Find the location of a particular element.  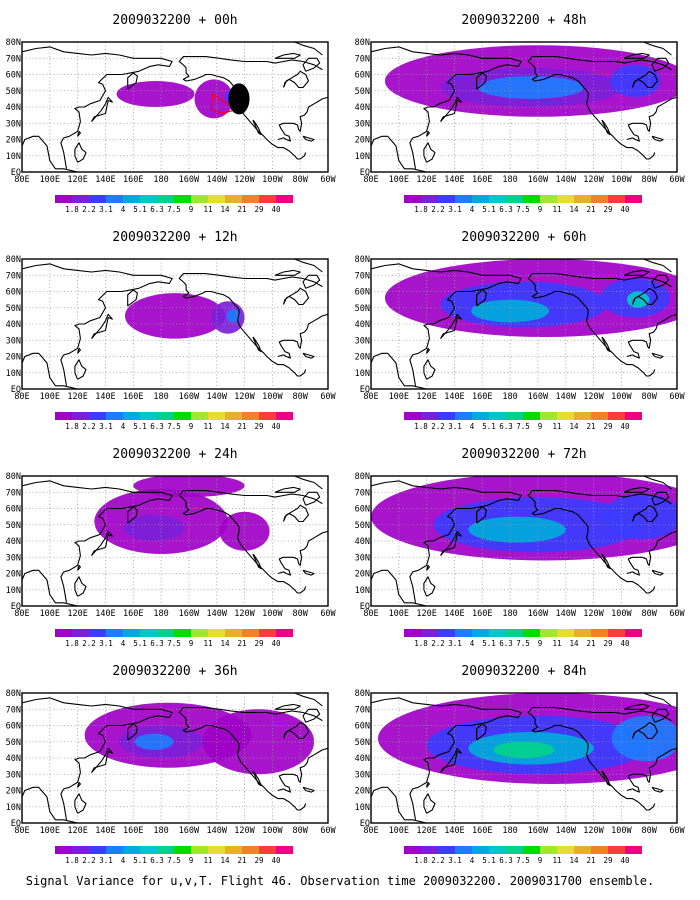

colorbar-label: 4 is located at coordinates (123, 209).